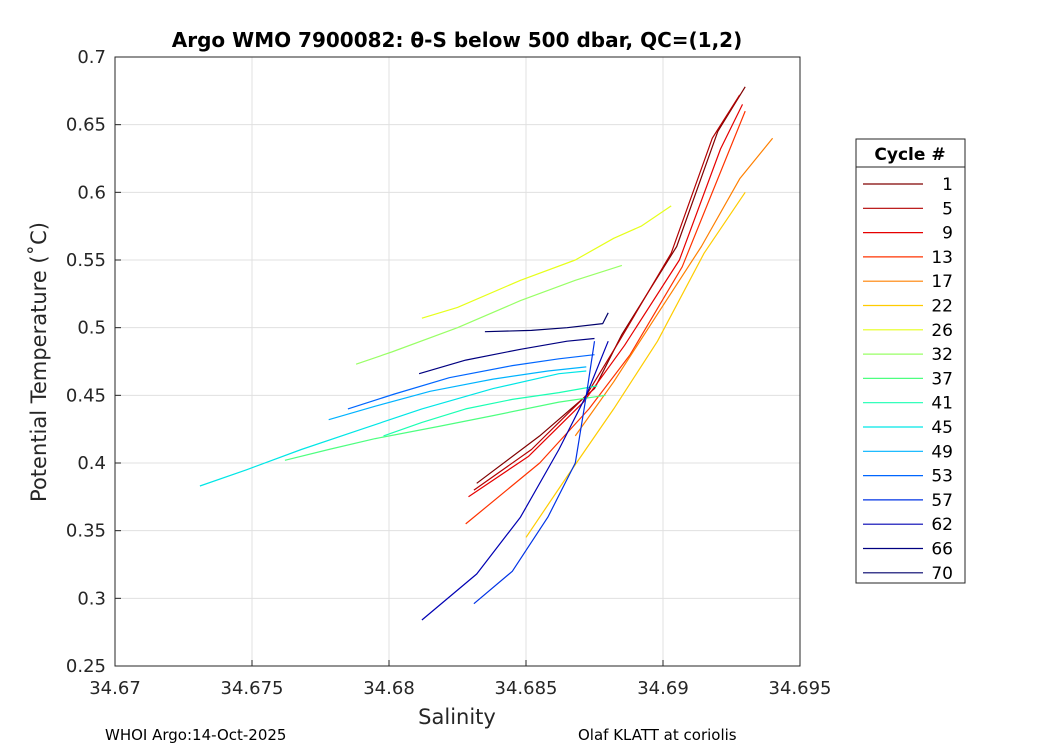 The image size is (1050, 750). What do you see at coordinates (86, 125) in the screenshot?
I see `y-tick-label: 0.65` at bounding box center [86, 125].